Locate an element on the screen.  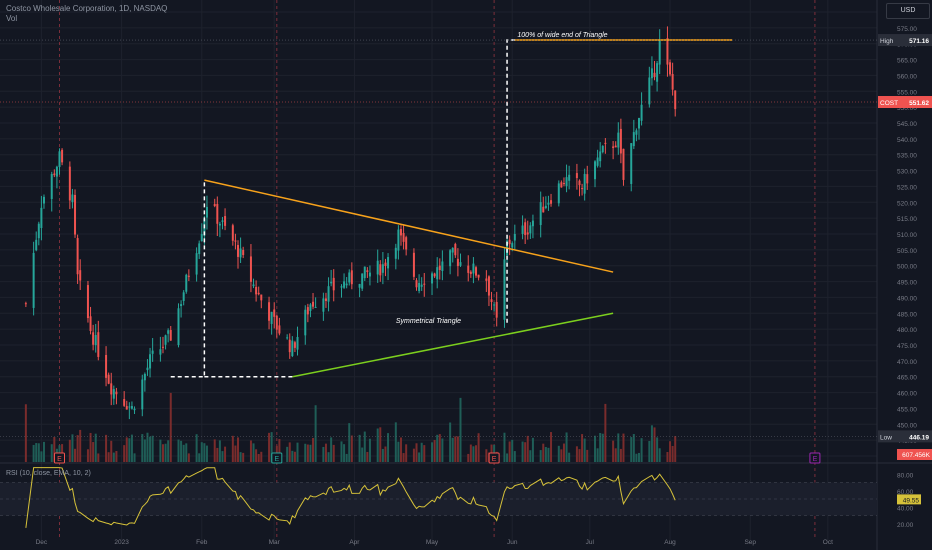
rsi-legend: RSI (10, close, EMA, 10, 2) is located at coordinates (48, 473).